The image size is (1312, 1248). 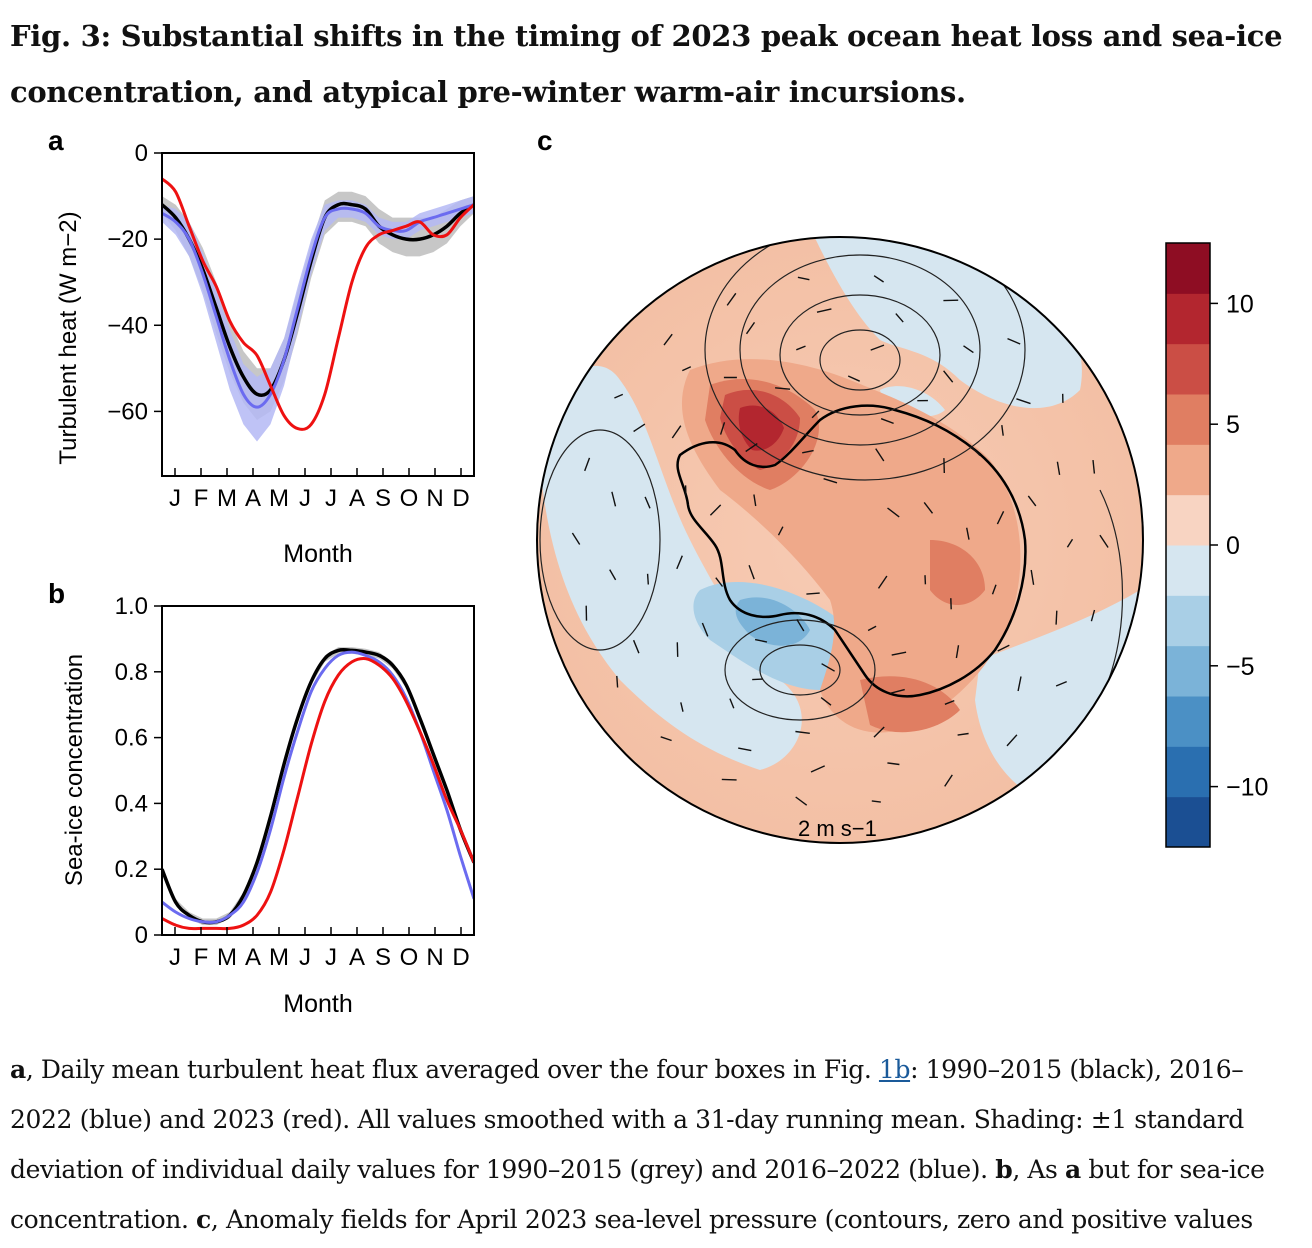 What do you see at coordinates (318, 793) in the screenshot?
I see `series-line-red` at bounding box center [318, 793].